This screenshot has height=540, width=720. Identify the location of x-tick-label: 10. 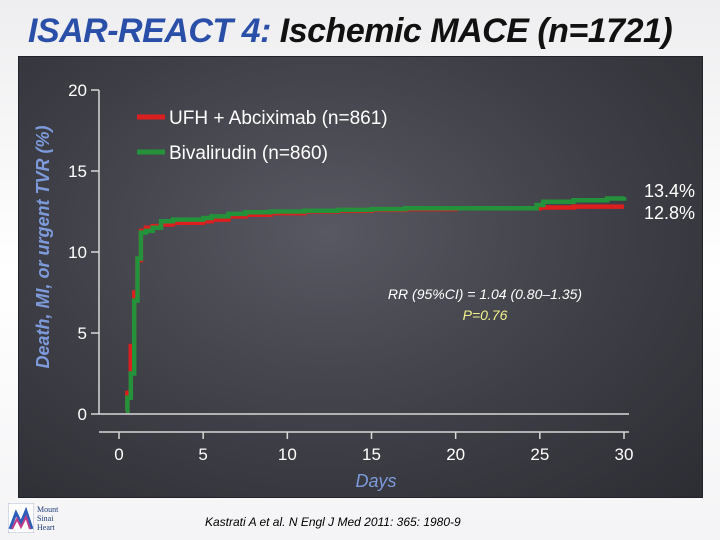
(287, 454).